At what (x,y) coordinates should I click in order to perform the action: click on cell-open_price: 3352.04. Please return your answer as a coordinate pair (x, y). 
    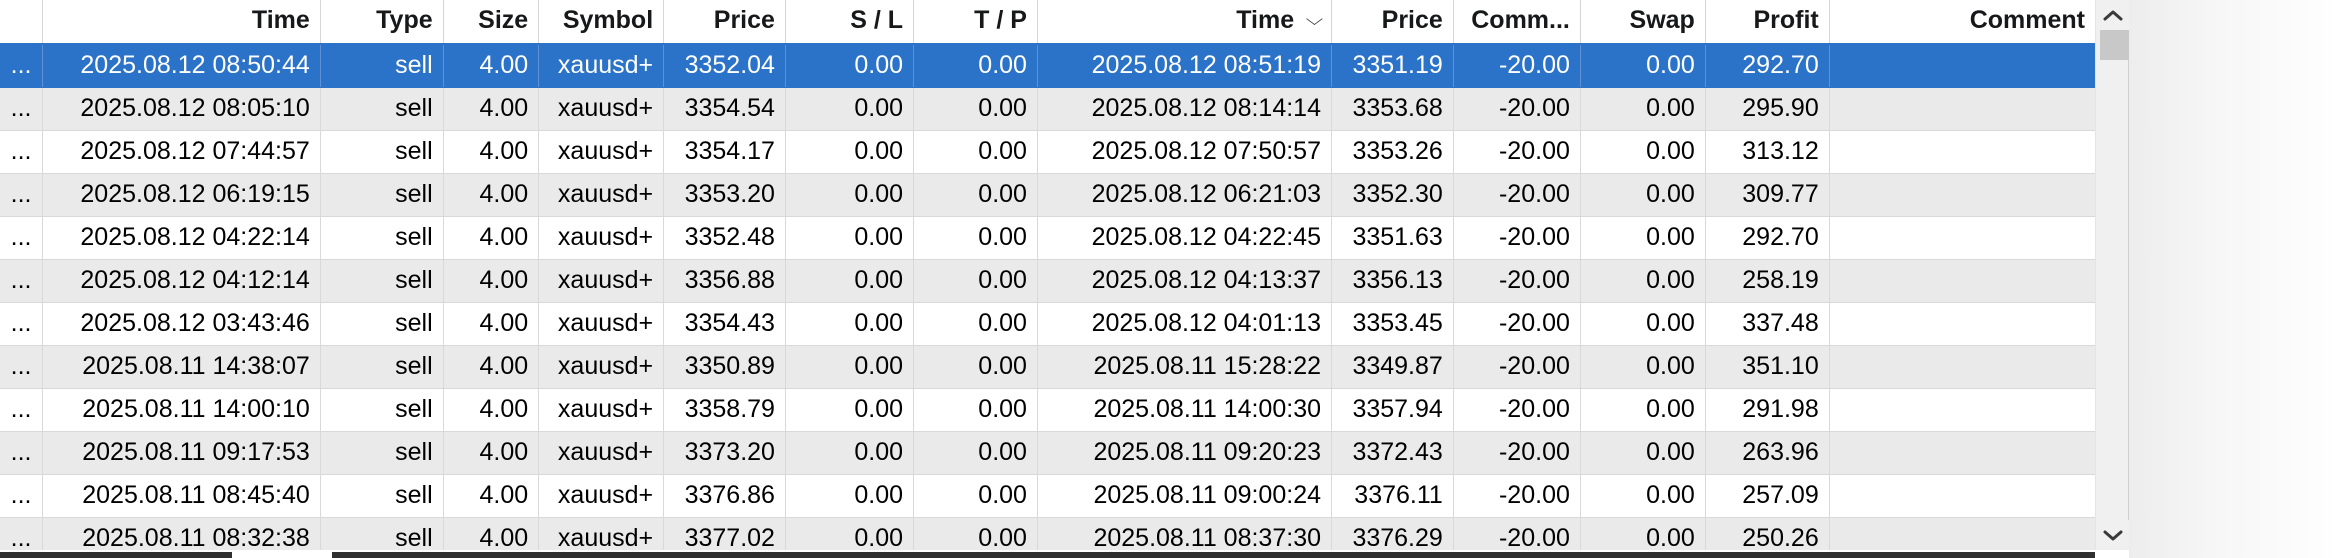
    Looking at the image, I should click on (724, 66).